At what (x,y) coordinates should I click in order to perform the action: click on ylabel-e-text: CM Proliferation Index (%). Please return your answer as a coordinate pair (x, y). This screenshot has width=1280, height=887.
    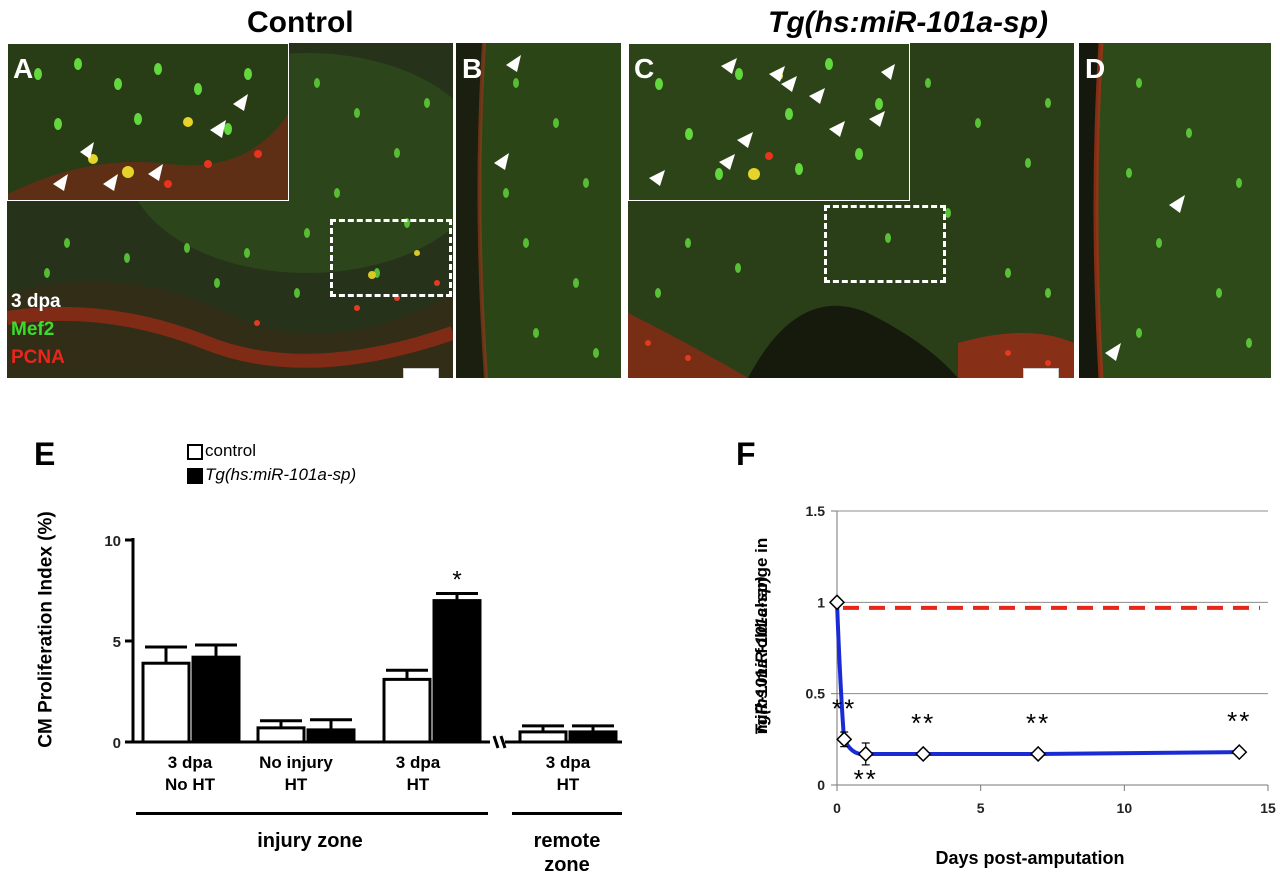
    Looking at the image, I should click on (46, 629).